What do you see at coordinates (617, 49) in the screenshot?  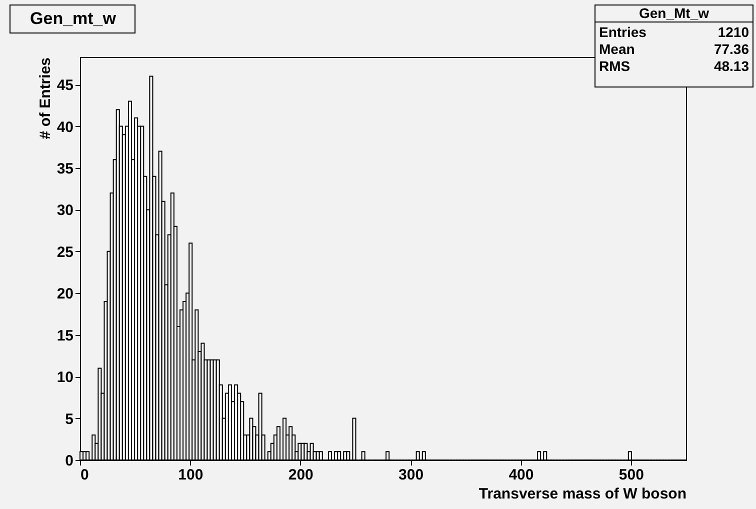 I see `text: Mean` at bounding box center [617, 49].